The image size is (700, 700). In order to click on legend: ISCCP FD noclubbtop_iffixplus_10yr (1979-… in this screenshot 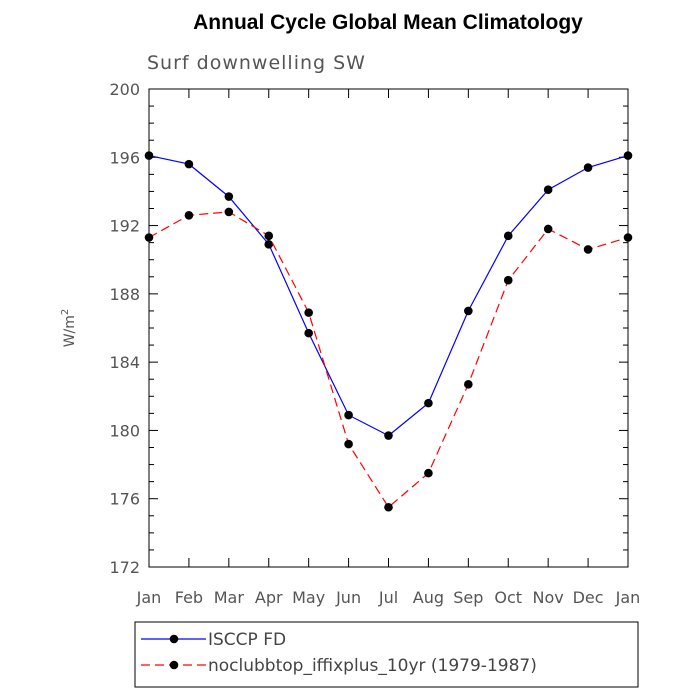, I will do `click(386, 654)`.